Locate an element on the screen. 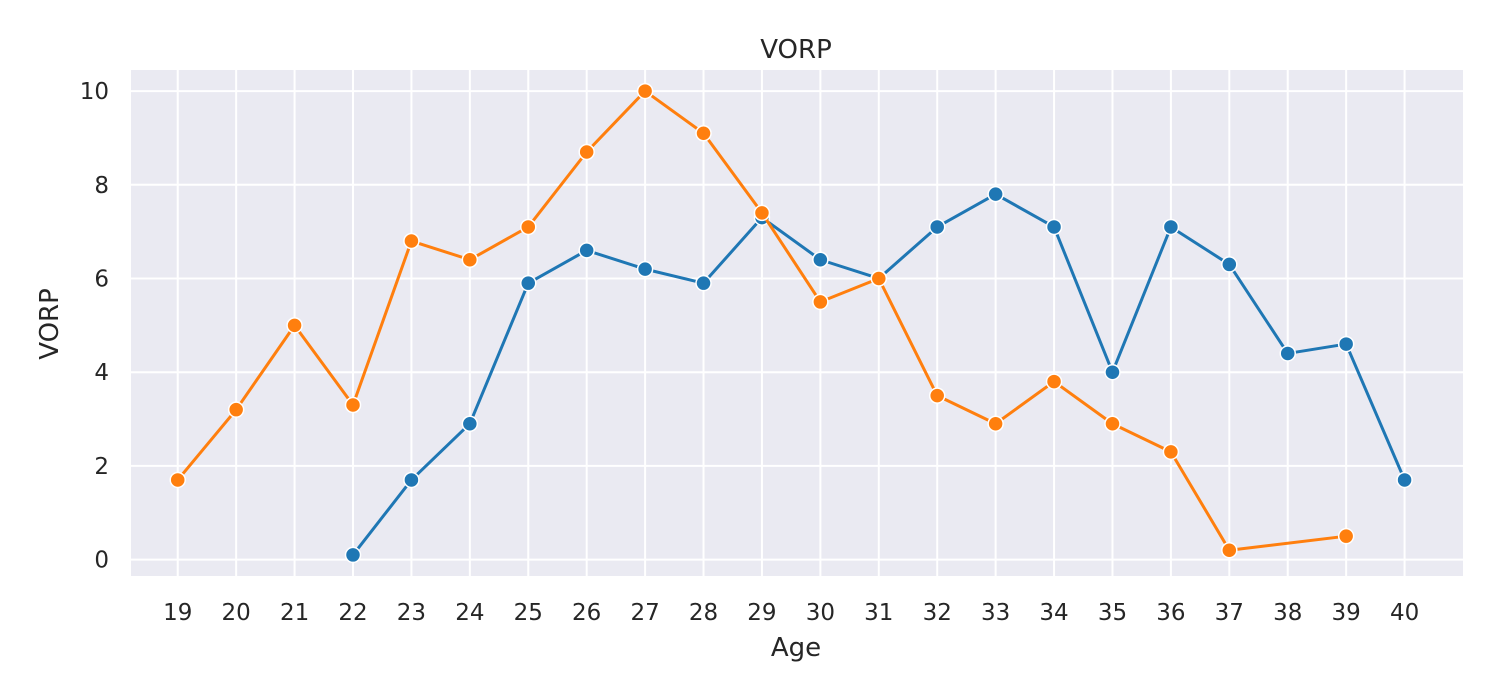  x-tick-label: 22 is located at coordinates (352, 613).